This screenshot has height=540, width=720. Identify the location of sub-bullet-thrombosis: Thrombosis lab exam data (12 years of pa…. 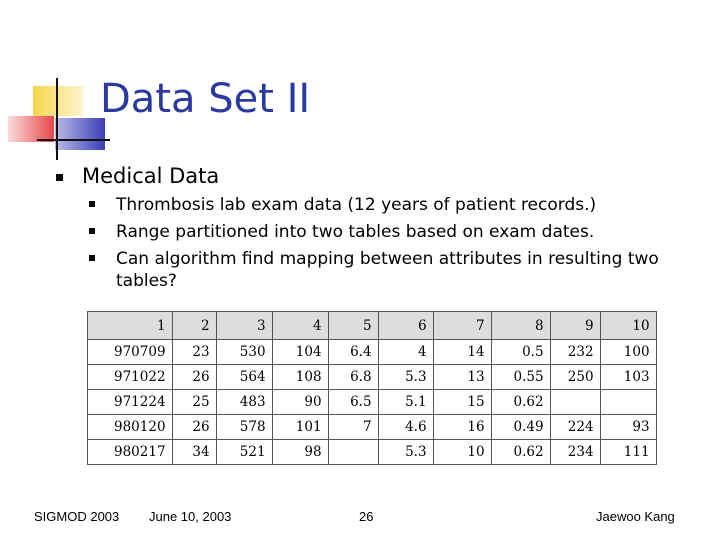
(356, 205).